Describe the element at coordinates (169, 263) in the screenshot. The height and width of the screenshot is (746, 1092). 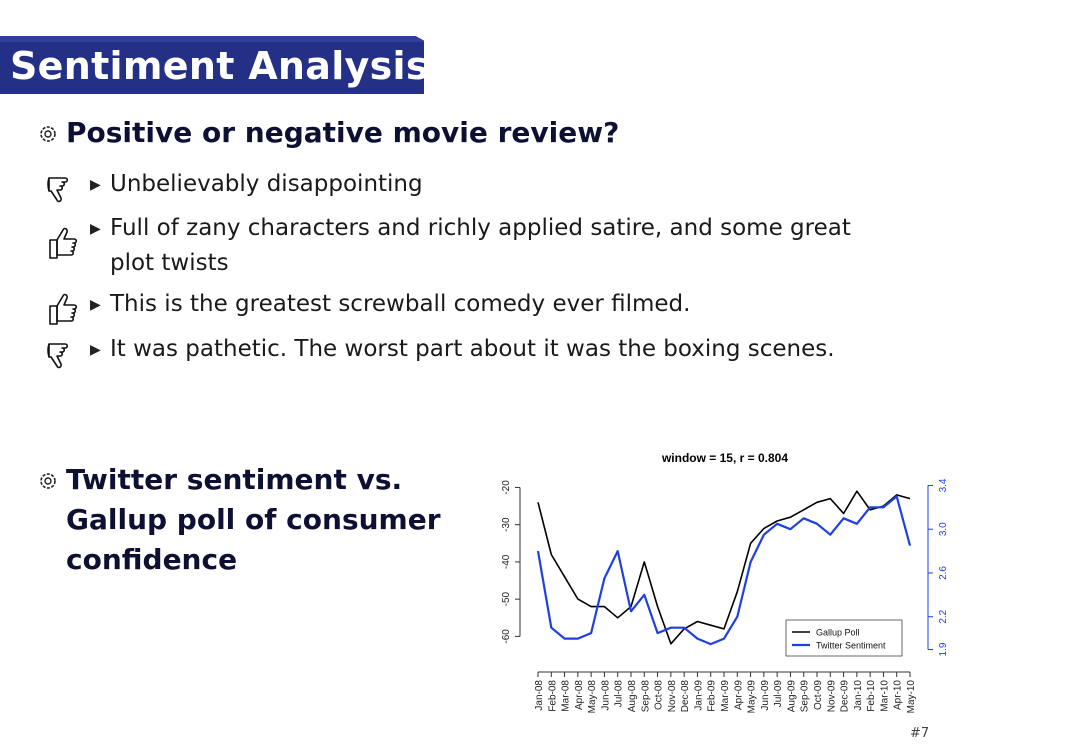
I see `review-text-continued: plot twists` at that location.